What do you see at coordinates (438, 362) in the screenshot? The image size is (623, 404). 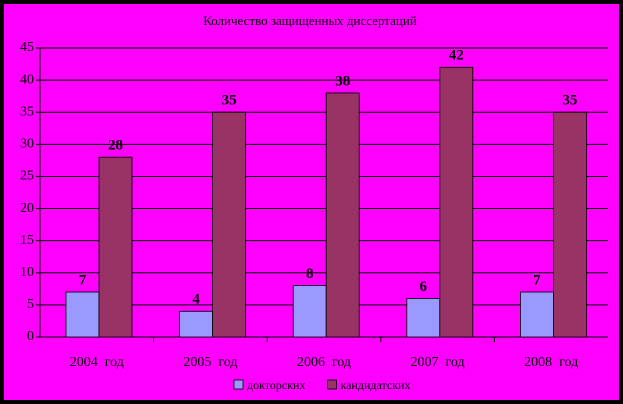 I see `x-tick-label: 2007 год` at bounding box center [438, 362].